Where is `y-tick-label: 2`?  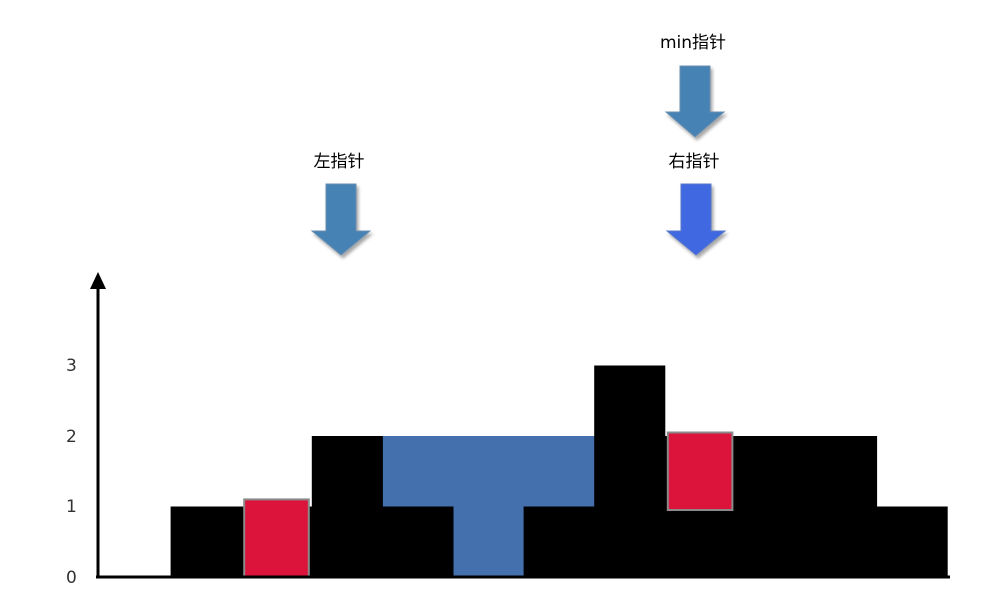 y-tick-label: 2 is located at coordinates (71, 437).